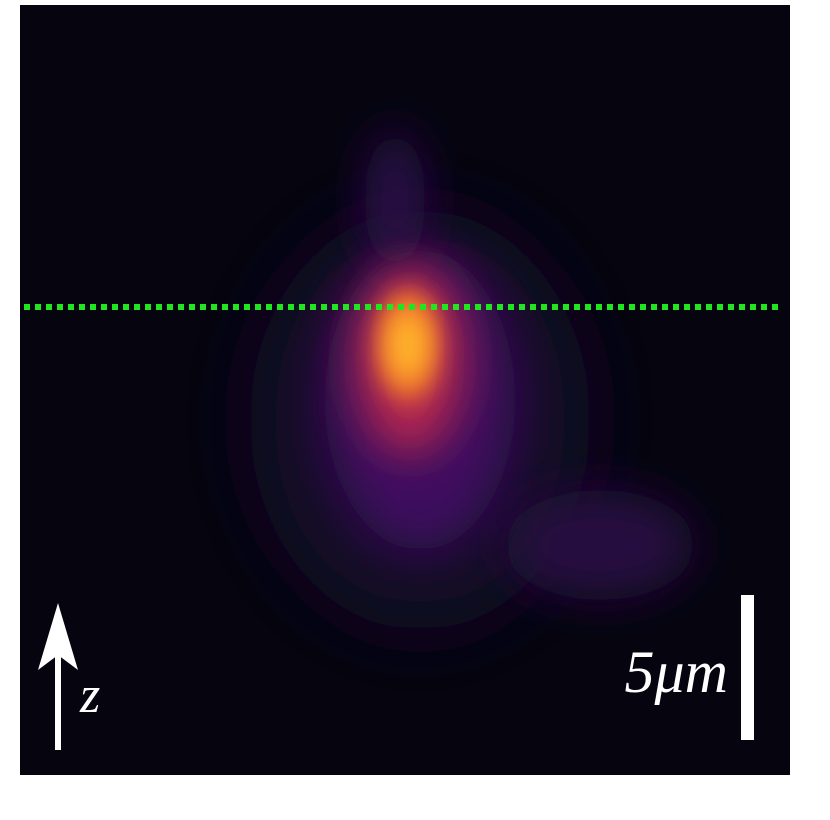 This screenshot has width=830, height=820. Describe the element at coordinates (89, 695) in the screenshot. I see `axis-label: z` at that location.